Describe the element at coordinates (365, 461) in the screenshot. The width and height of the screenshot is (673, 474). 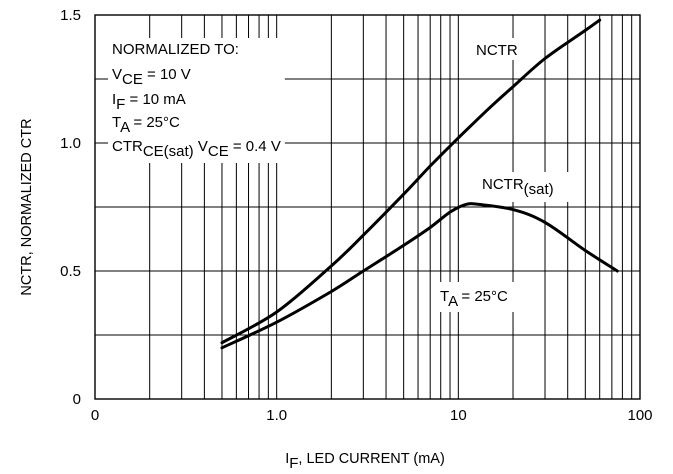
I see `x-axis-title: IF, LED CURRENT (mA)` at that location.